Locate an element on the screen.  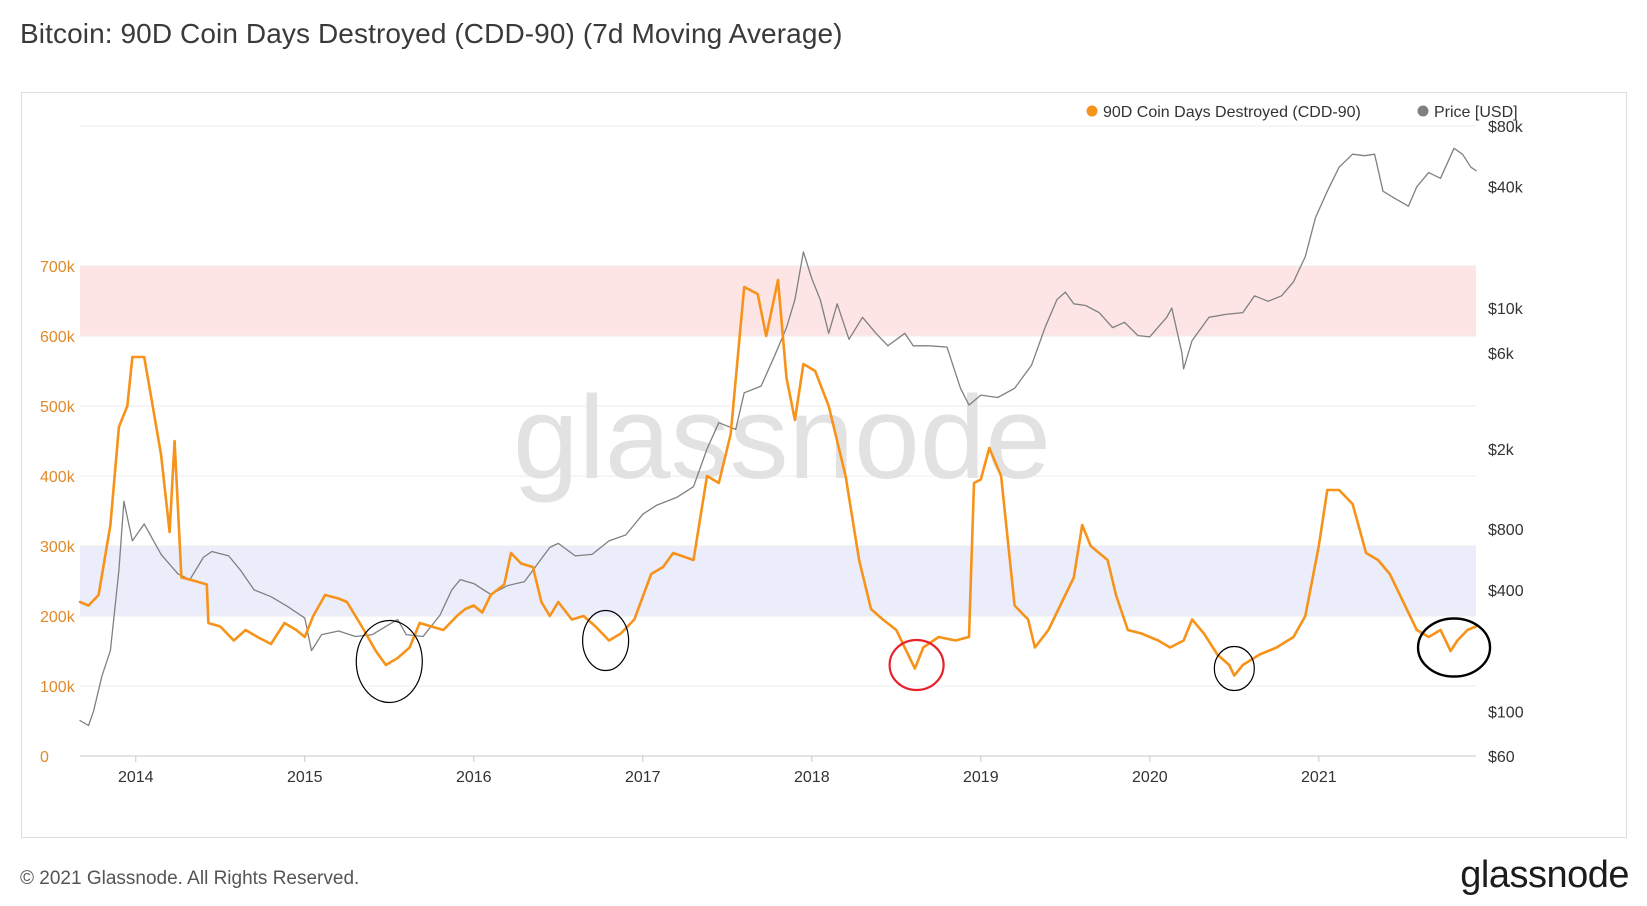
x-tick-label: 2020 is located at coordinates (1150, 777).